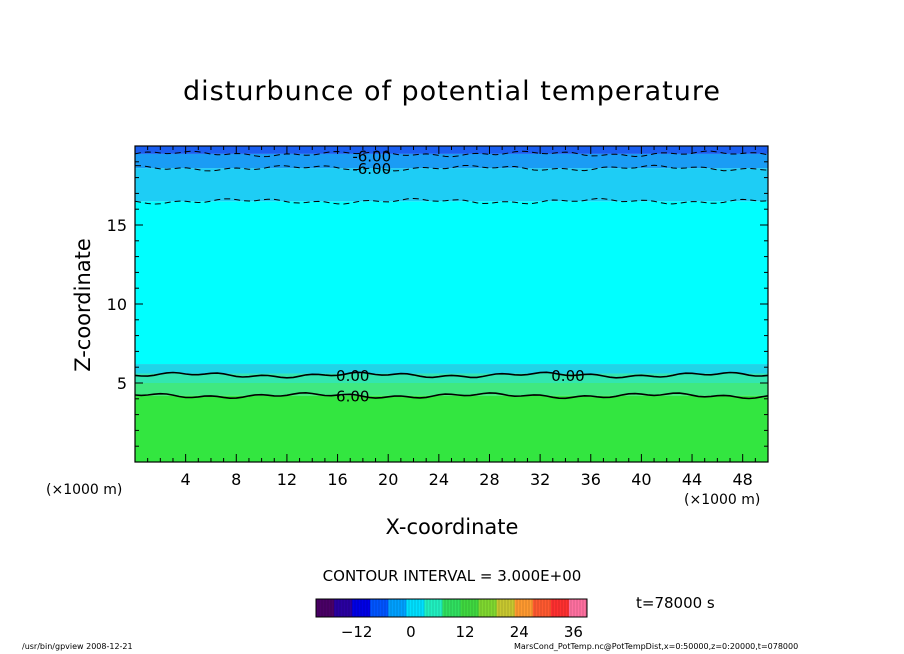 Image resolution: width=904 pixels, height=654 pixels. Describe the element at coordinates (186, 479) in the screenshot. I see `x-tick-label: 4` at that location.